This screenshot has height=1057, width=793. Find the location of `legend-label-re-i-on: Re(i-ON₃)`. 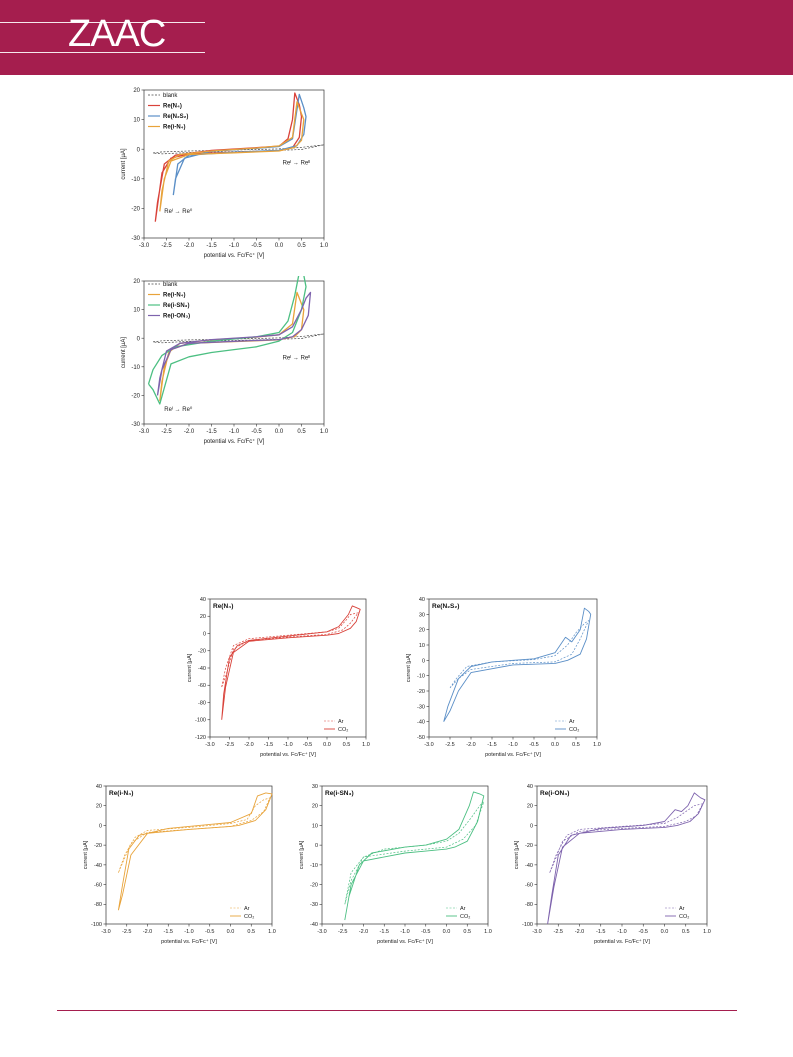

legend-label-re-i-on: Re(i-ON₃) is located at coordinates (176, 317).